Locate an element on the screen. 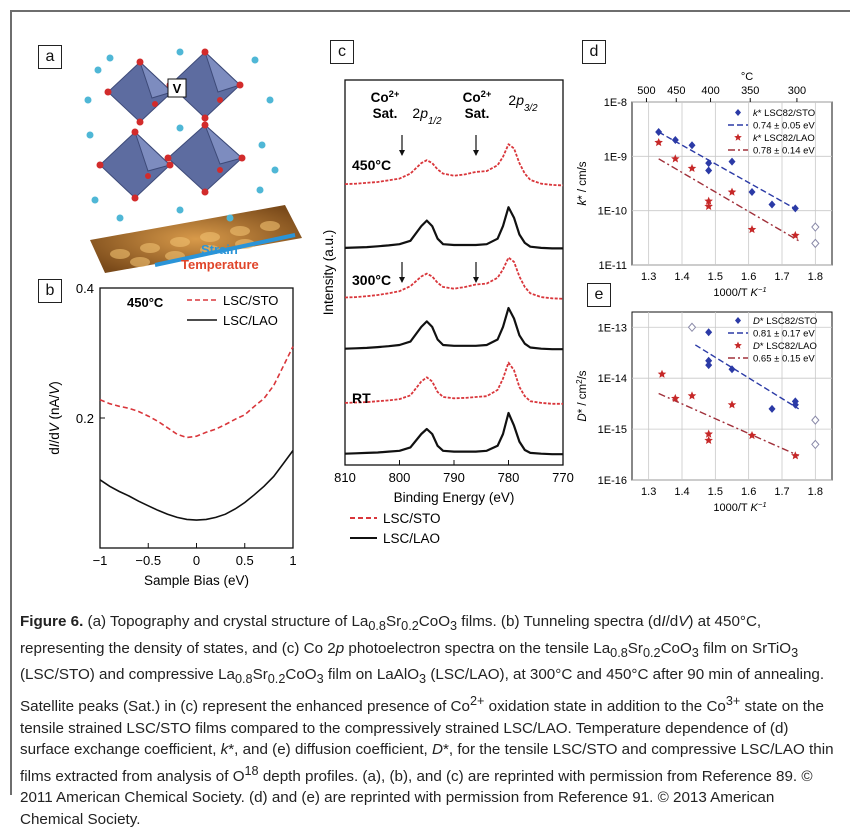 This screenshot has width=863, height=831. top-tick-label: 450 is located at coordinates (676, 91).